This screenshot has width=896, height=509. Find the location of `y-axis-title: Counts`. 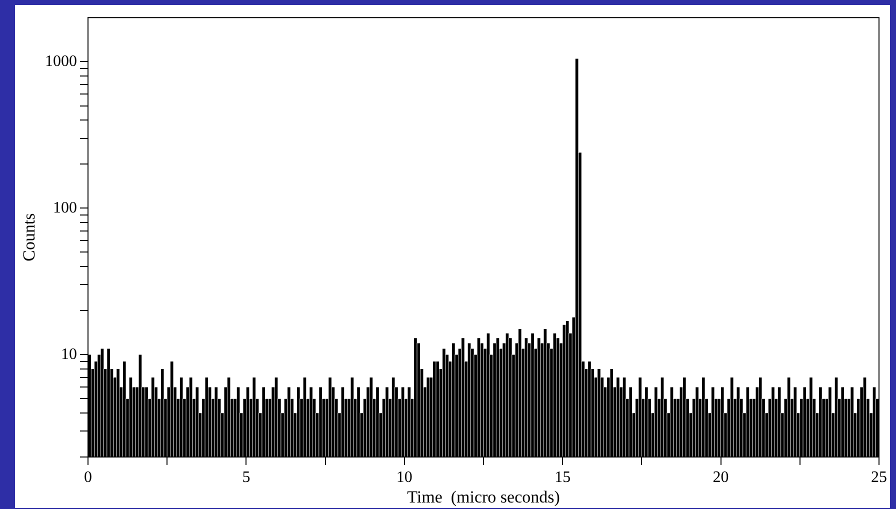

y-axis-title: Counts is located at coordinates (29, 237).